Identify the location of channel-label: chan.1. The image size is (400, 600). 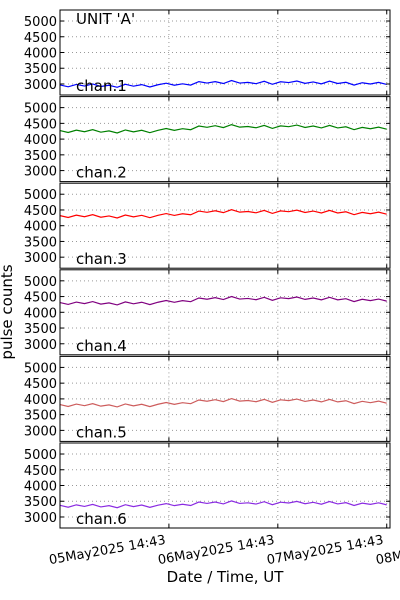
(101, 86).